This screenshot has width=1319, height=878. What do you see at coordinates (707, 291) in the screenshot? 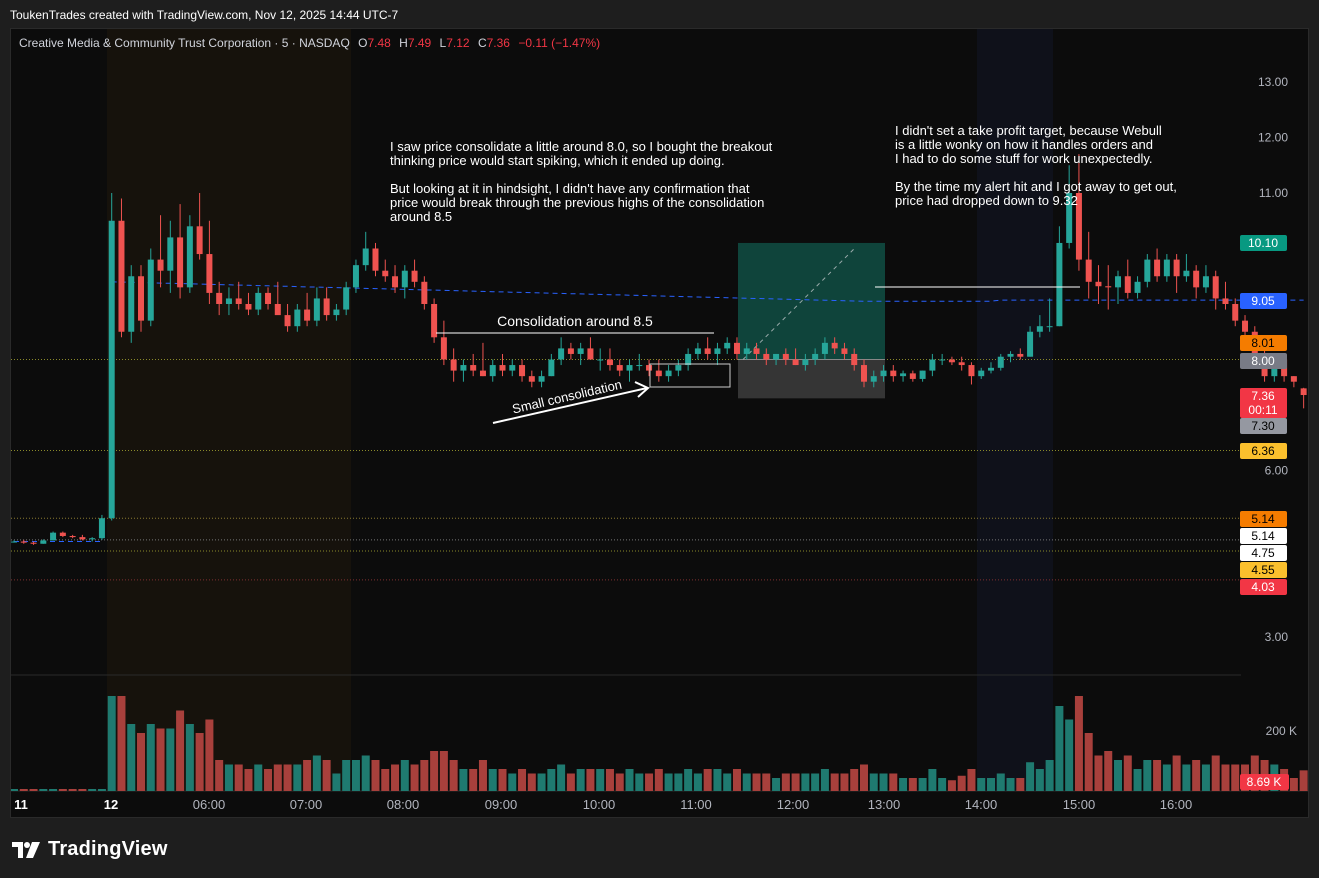
I see `vwap-polyline` at bounding box center [707, 291].